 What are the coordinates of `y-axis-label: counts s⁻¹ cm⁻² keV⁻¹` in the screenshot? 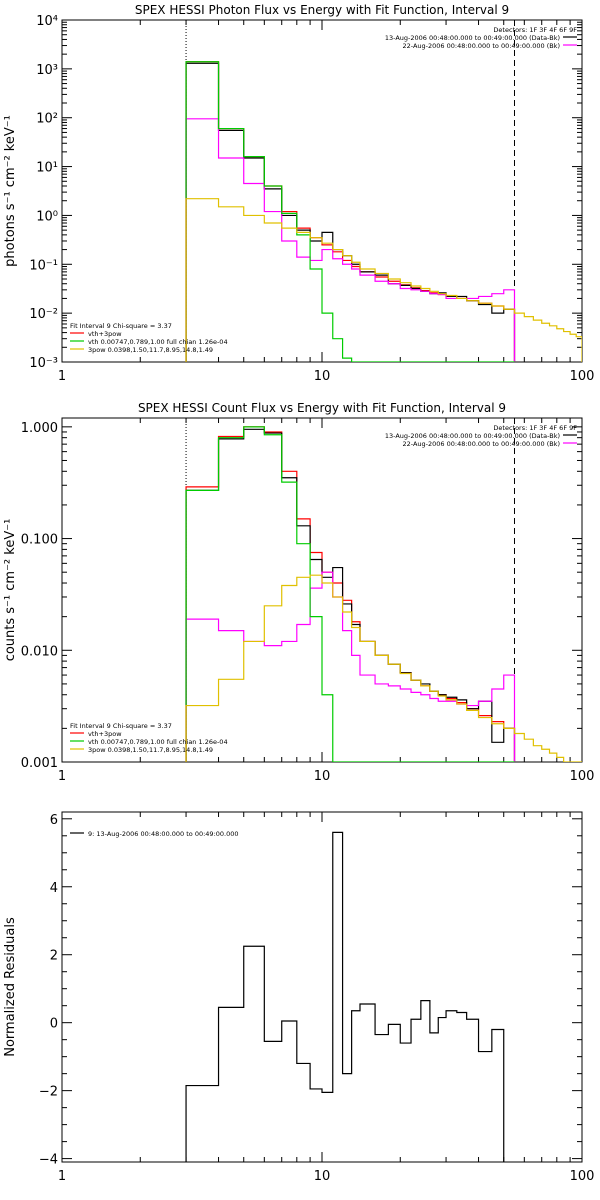 It's located at (10, 590).